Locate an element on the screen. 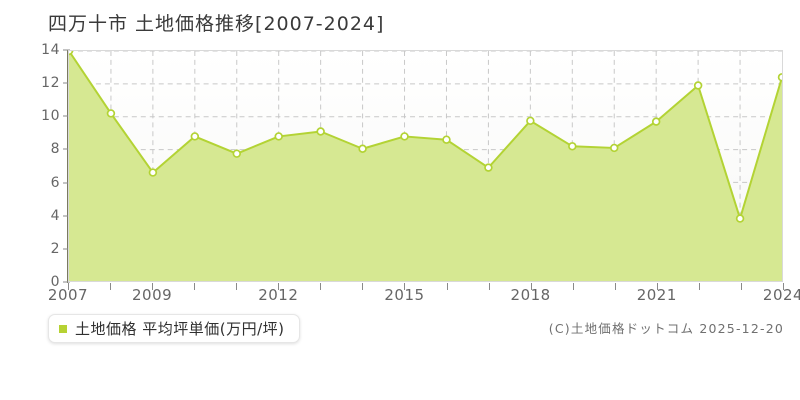 The height and width of the screenshot is (400, 800). footer-credit: (C)土地価格ドットコム 2025-12-20 is located at coordinates (666, 328).